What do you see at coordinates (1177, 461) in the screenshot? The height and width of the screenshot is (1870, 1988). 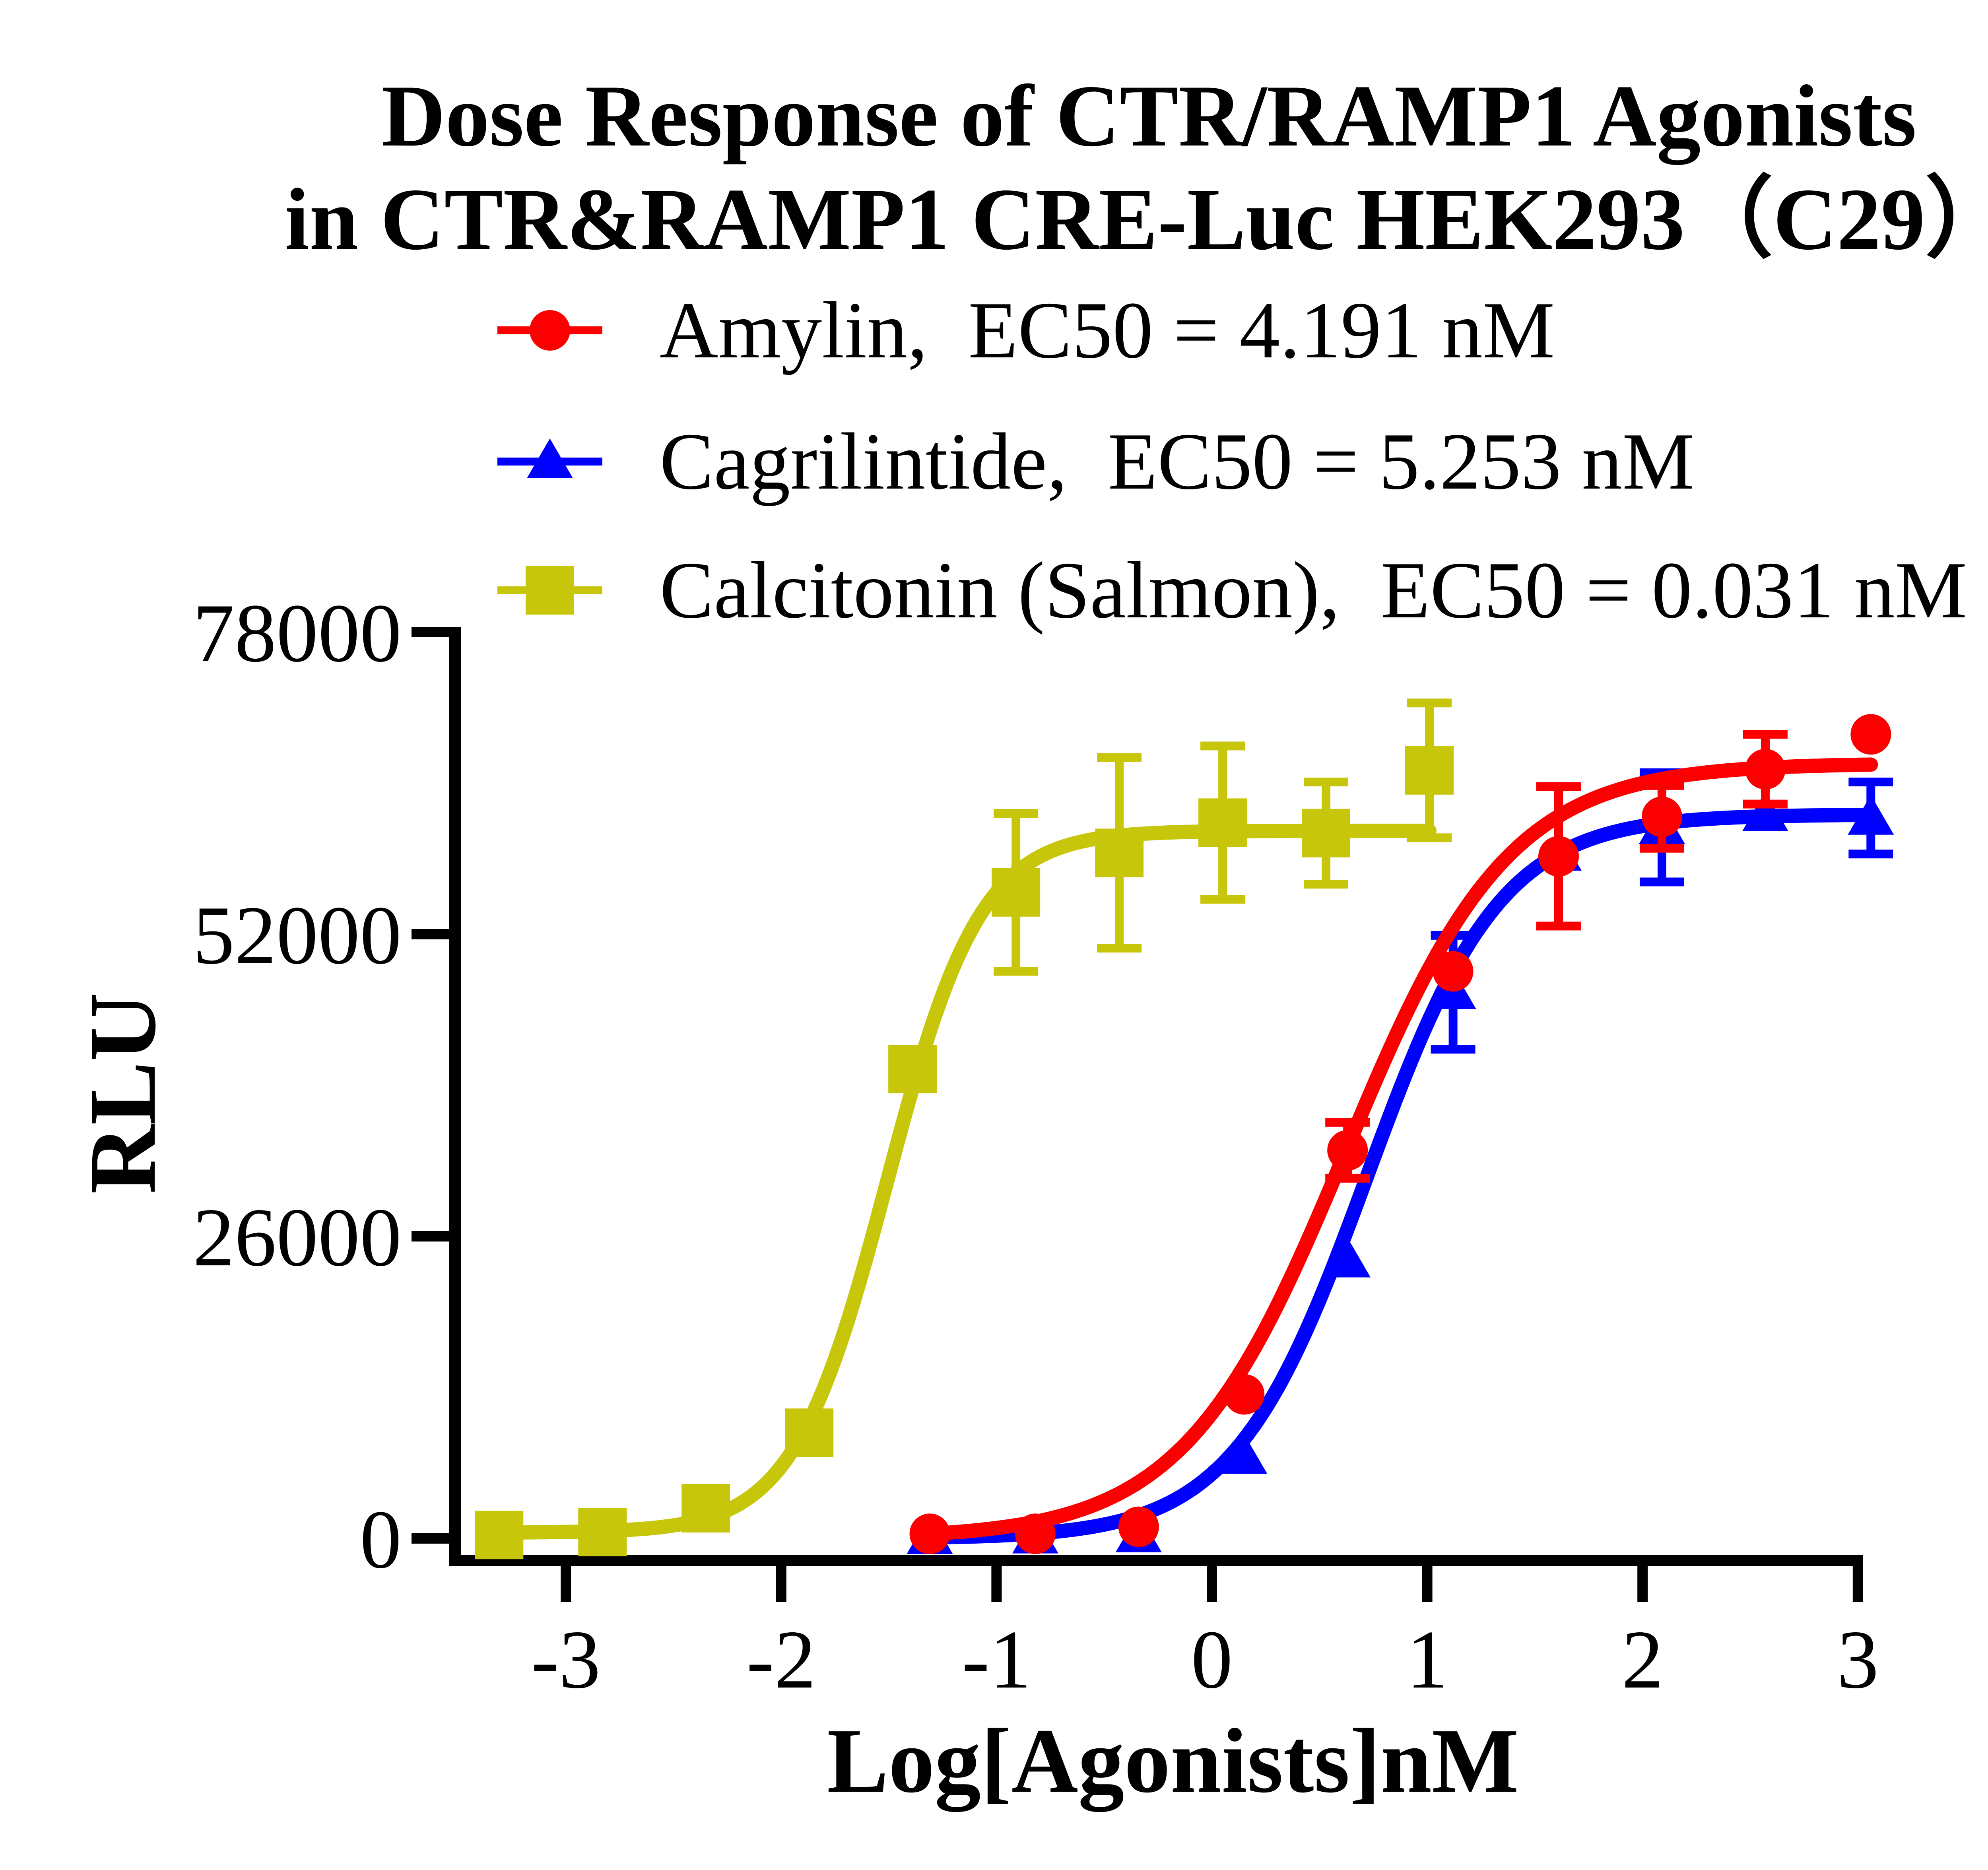 I see `legend-label-cagrilintide: Cagrilintide, EC50 = 5.253 nM` at bounding box center [1177, 461].